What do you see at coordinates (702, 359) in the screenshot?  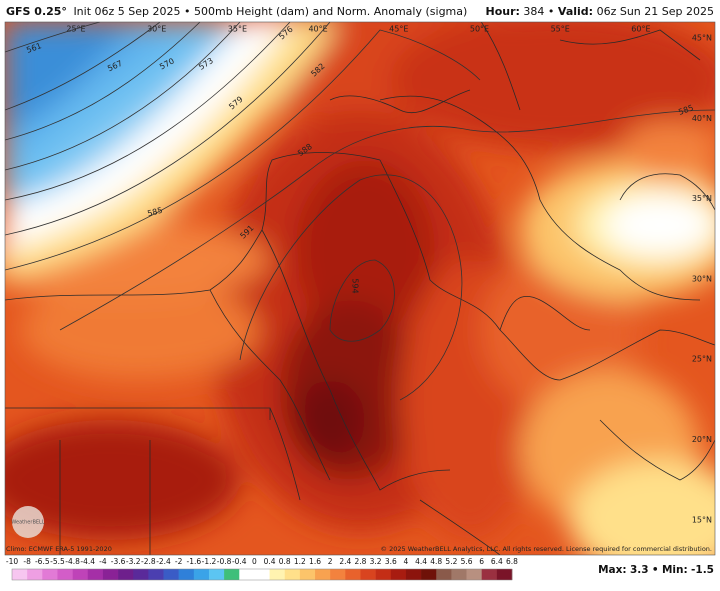 I see `latitude-label: 25°N` at bounding box center [702, 359].